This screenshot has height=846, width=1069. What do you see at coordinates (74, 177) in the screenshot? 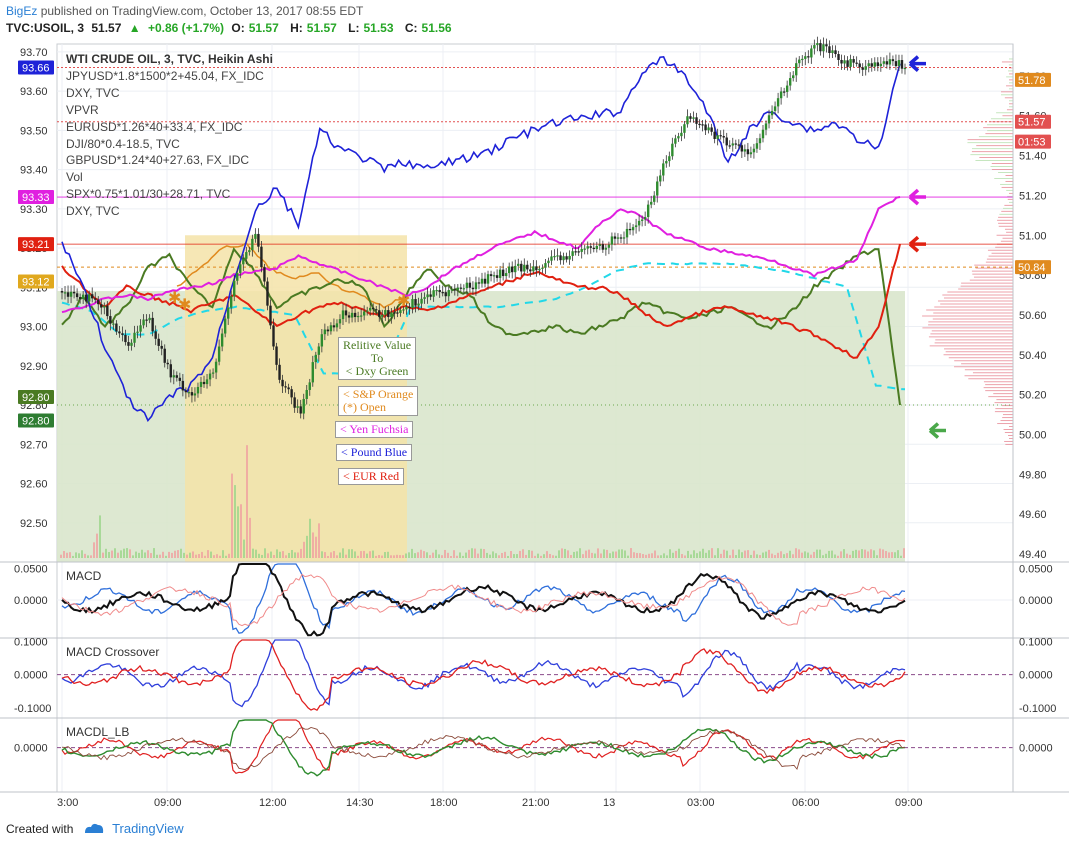
I see `legend-item: Vol` at bounding box center [74, 177].